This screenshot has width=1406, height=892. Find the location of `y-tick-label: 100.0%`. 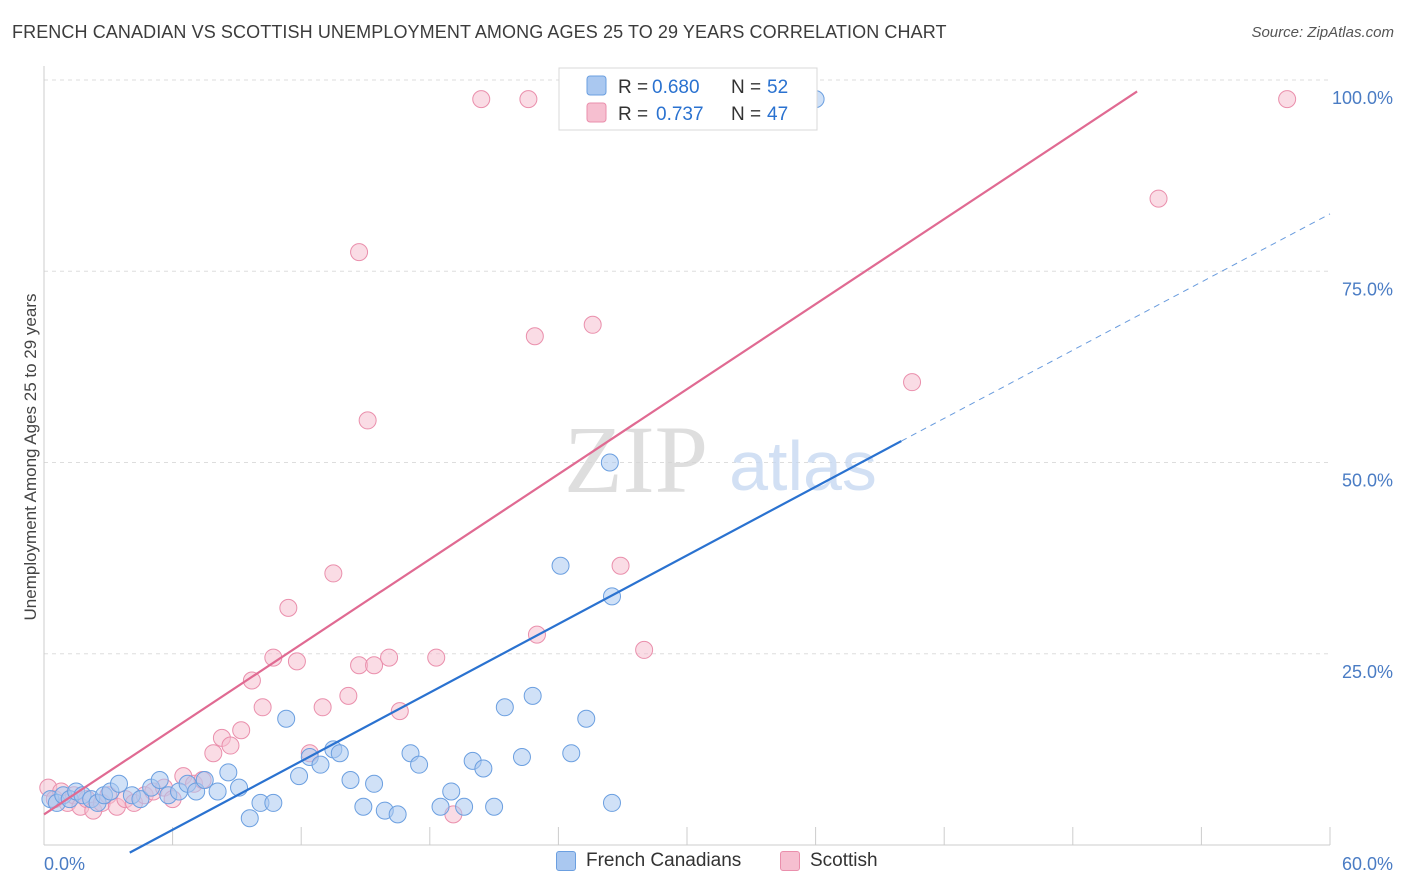

y-tick-label: 100.0% is located at coordinates (1362, 98).